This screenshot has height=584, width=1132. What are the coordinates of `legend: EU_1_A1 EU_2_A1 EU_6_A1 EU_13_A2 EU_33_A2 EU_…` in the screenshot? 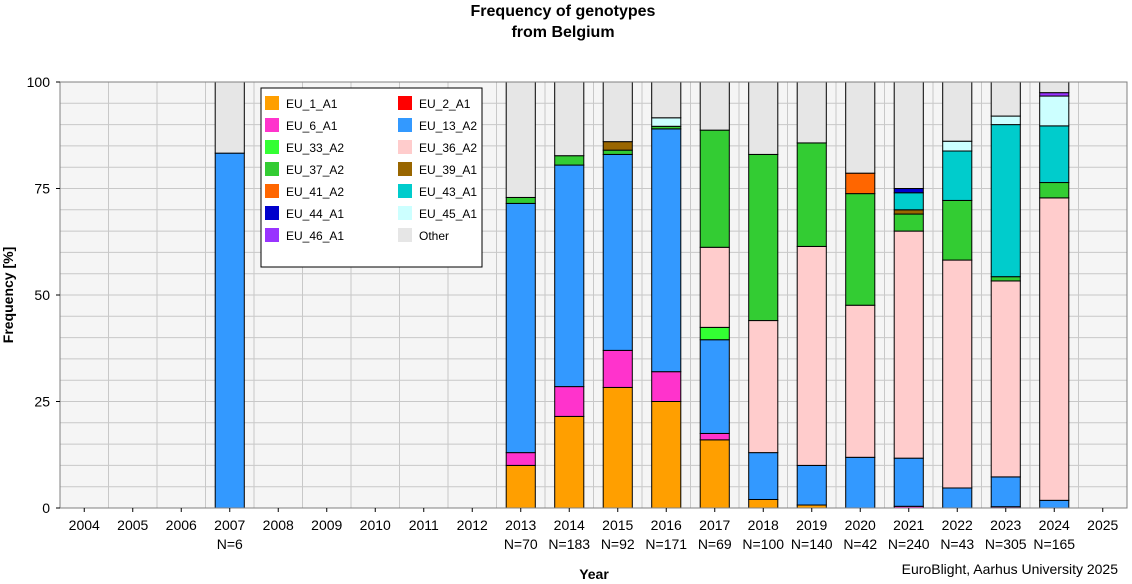 It's located at (371, 177).